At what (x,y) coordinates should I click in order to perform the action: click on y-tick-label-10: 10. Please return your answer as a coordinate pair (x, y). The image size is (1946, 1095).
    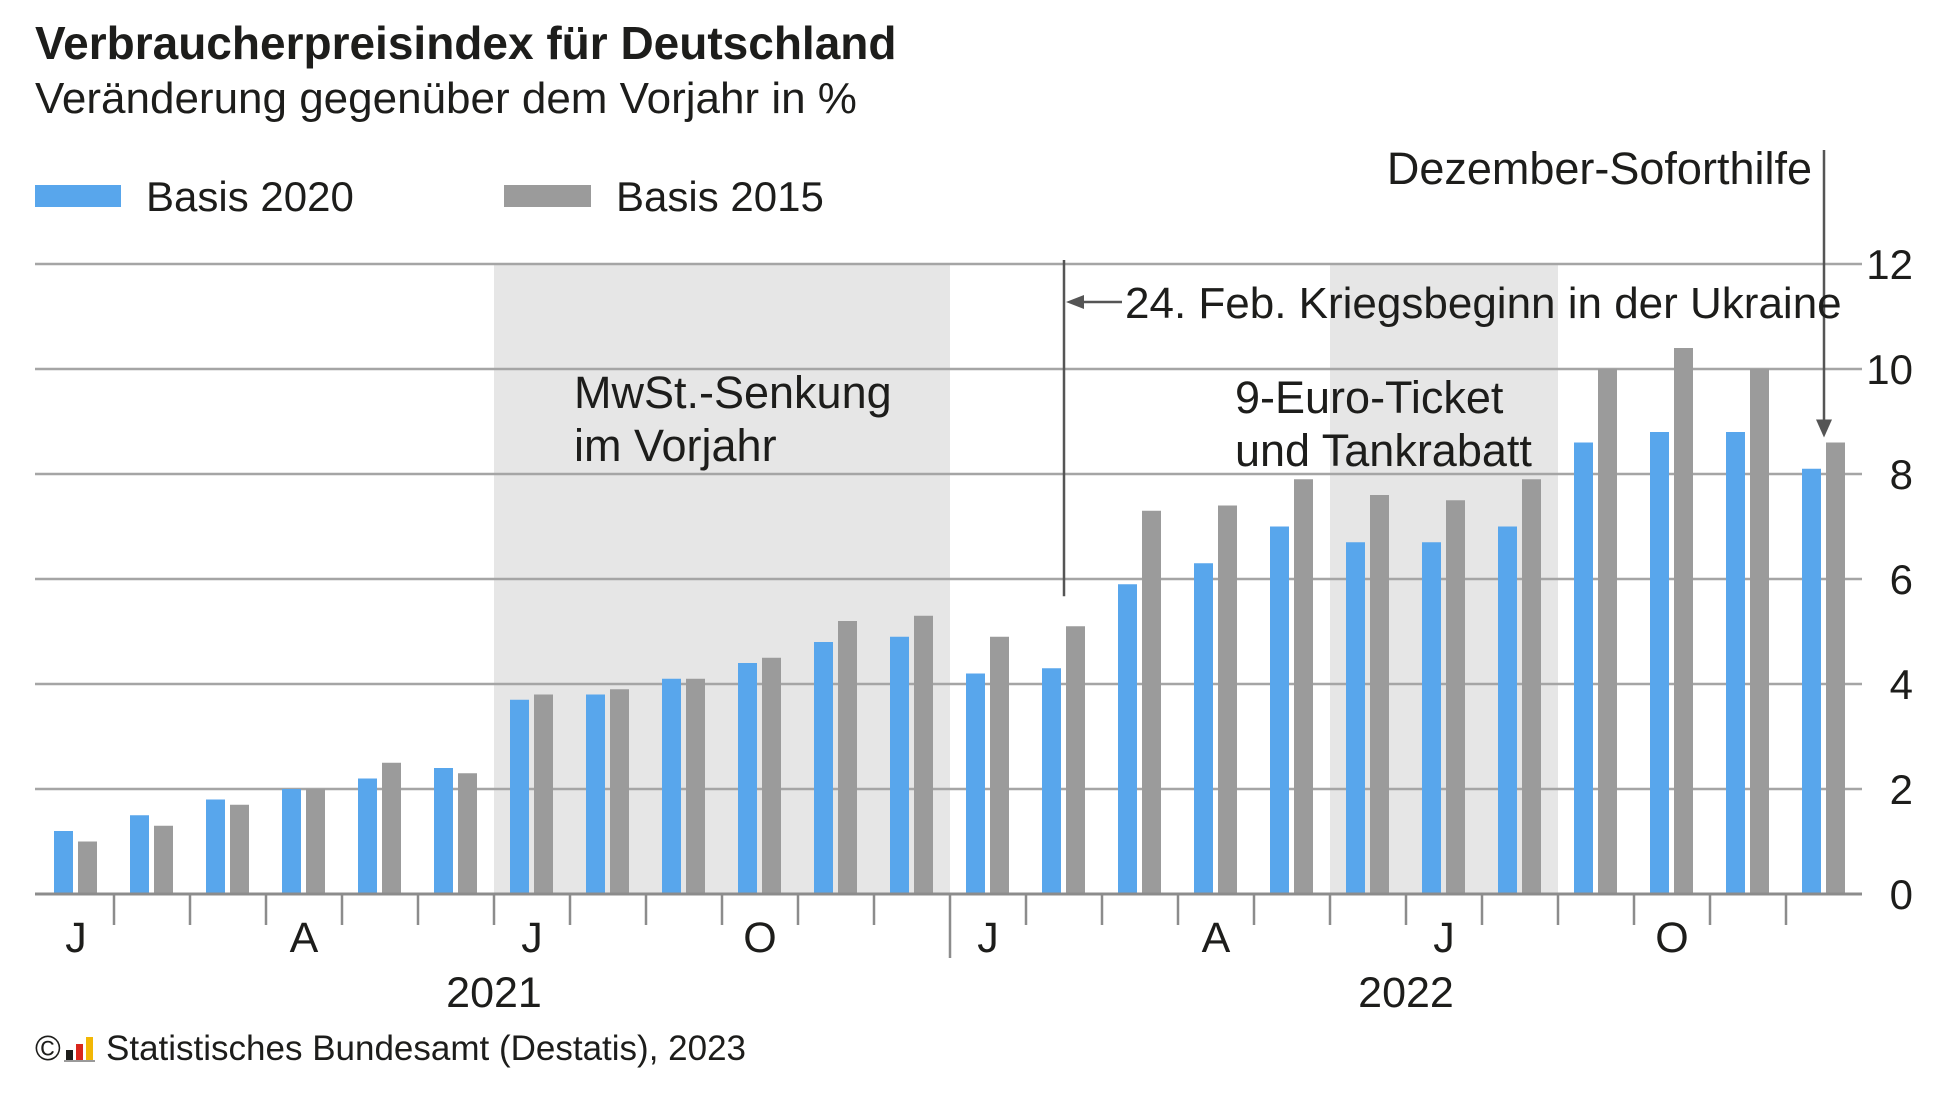
    Looking at the image, I should click on (1889, 369).